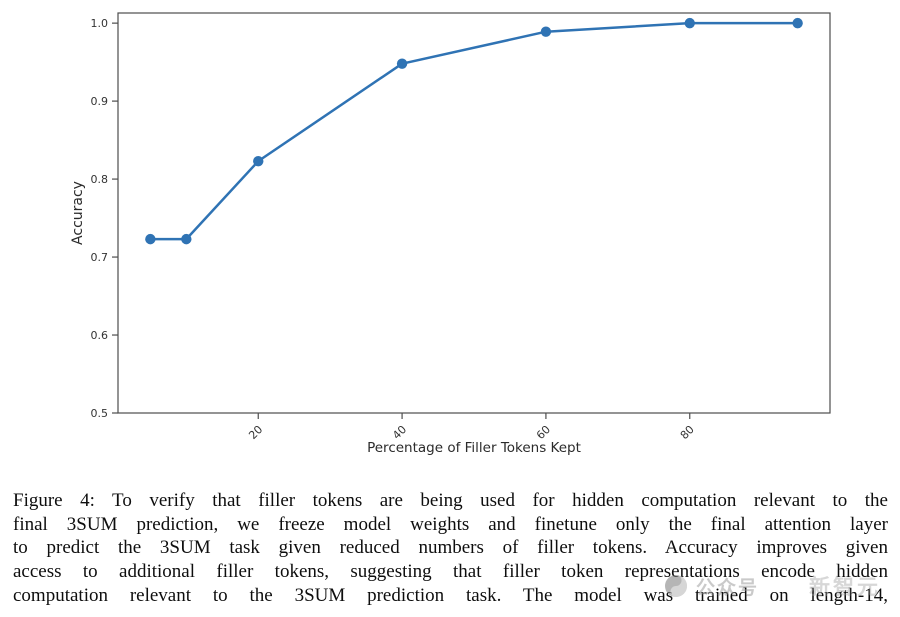 The image size is (900, 617). Describe the element at coordinates (100, 179) in the screenshot. I see `y-tick-label: 0.8` at that location.